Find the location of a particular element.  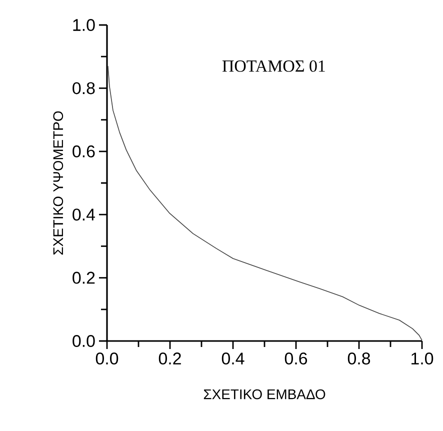

x-tick-label: 1.0 is located at coordinates (423, 358).